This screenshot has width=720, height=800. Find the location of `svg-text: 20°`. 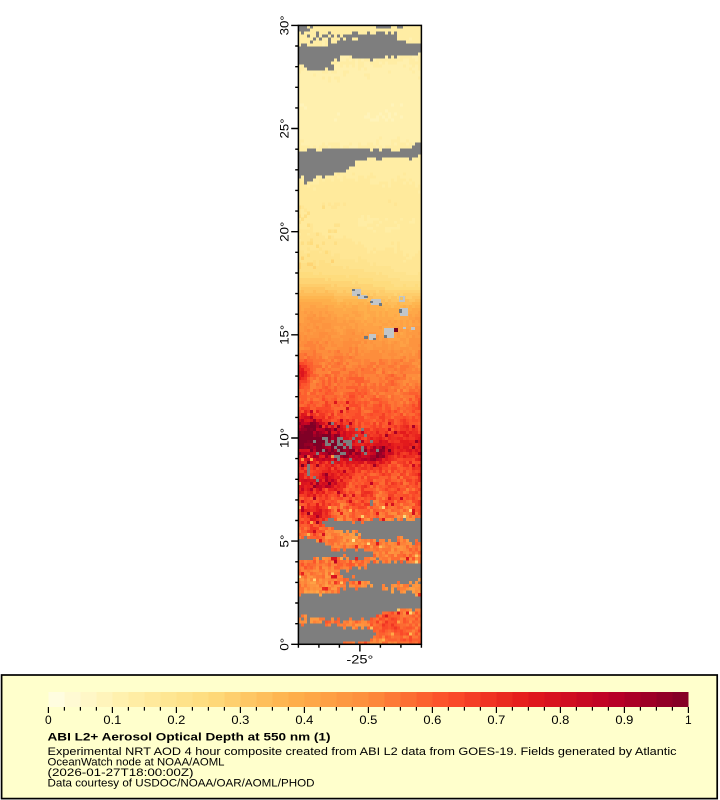

svg-text: 20° is located at coordinates (285, 232).